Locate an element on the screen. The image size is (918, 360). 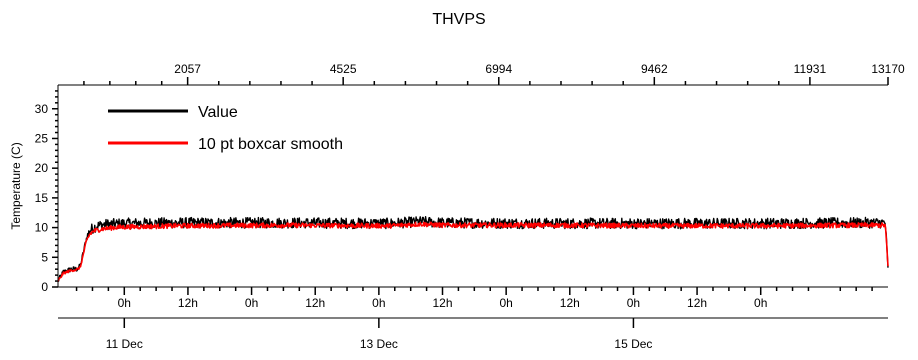
y-tick-label: 15 is located at coordinates (42, 198).